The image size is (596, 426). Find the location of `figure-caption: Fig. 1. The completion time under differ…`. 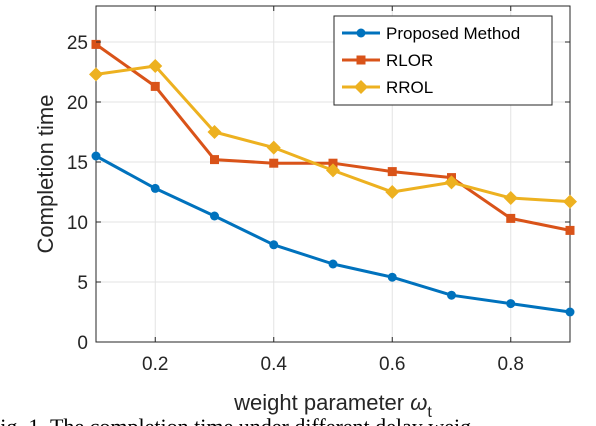

figure-caption: Fig. 1. The completion time under differ… is located at coordinates (235, 420).